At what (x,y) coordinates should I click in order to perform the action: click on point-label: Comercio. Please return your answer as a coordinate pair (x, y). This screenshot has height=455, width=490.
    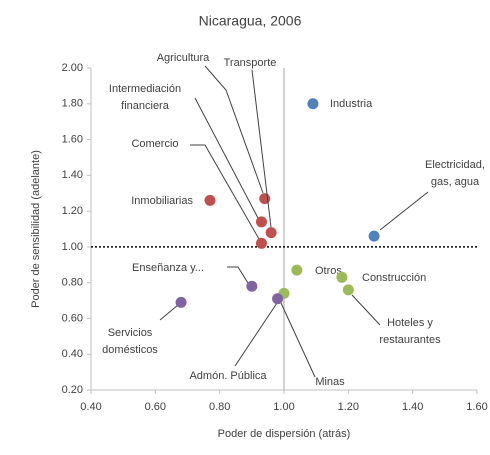
    Looking at the image, I should click on (154, 144).